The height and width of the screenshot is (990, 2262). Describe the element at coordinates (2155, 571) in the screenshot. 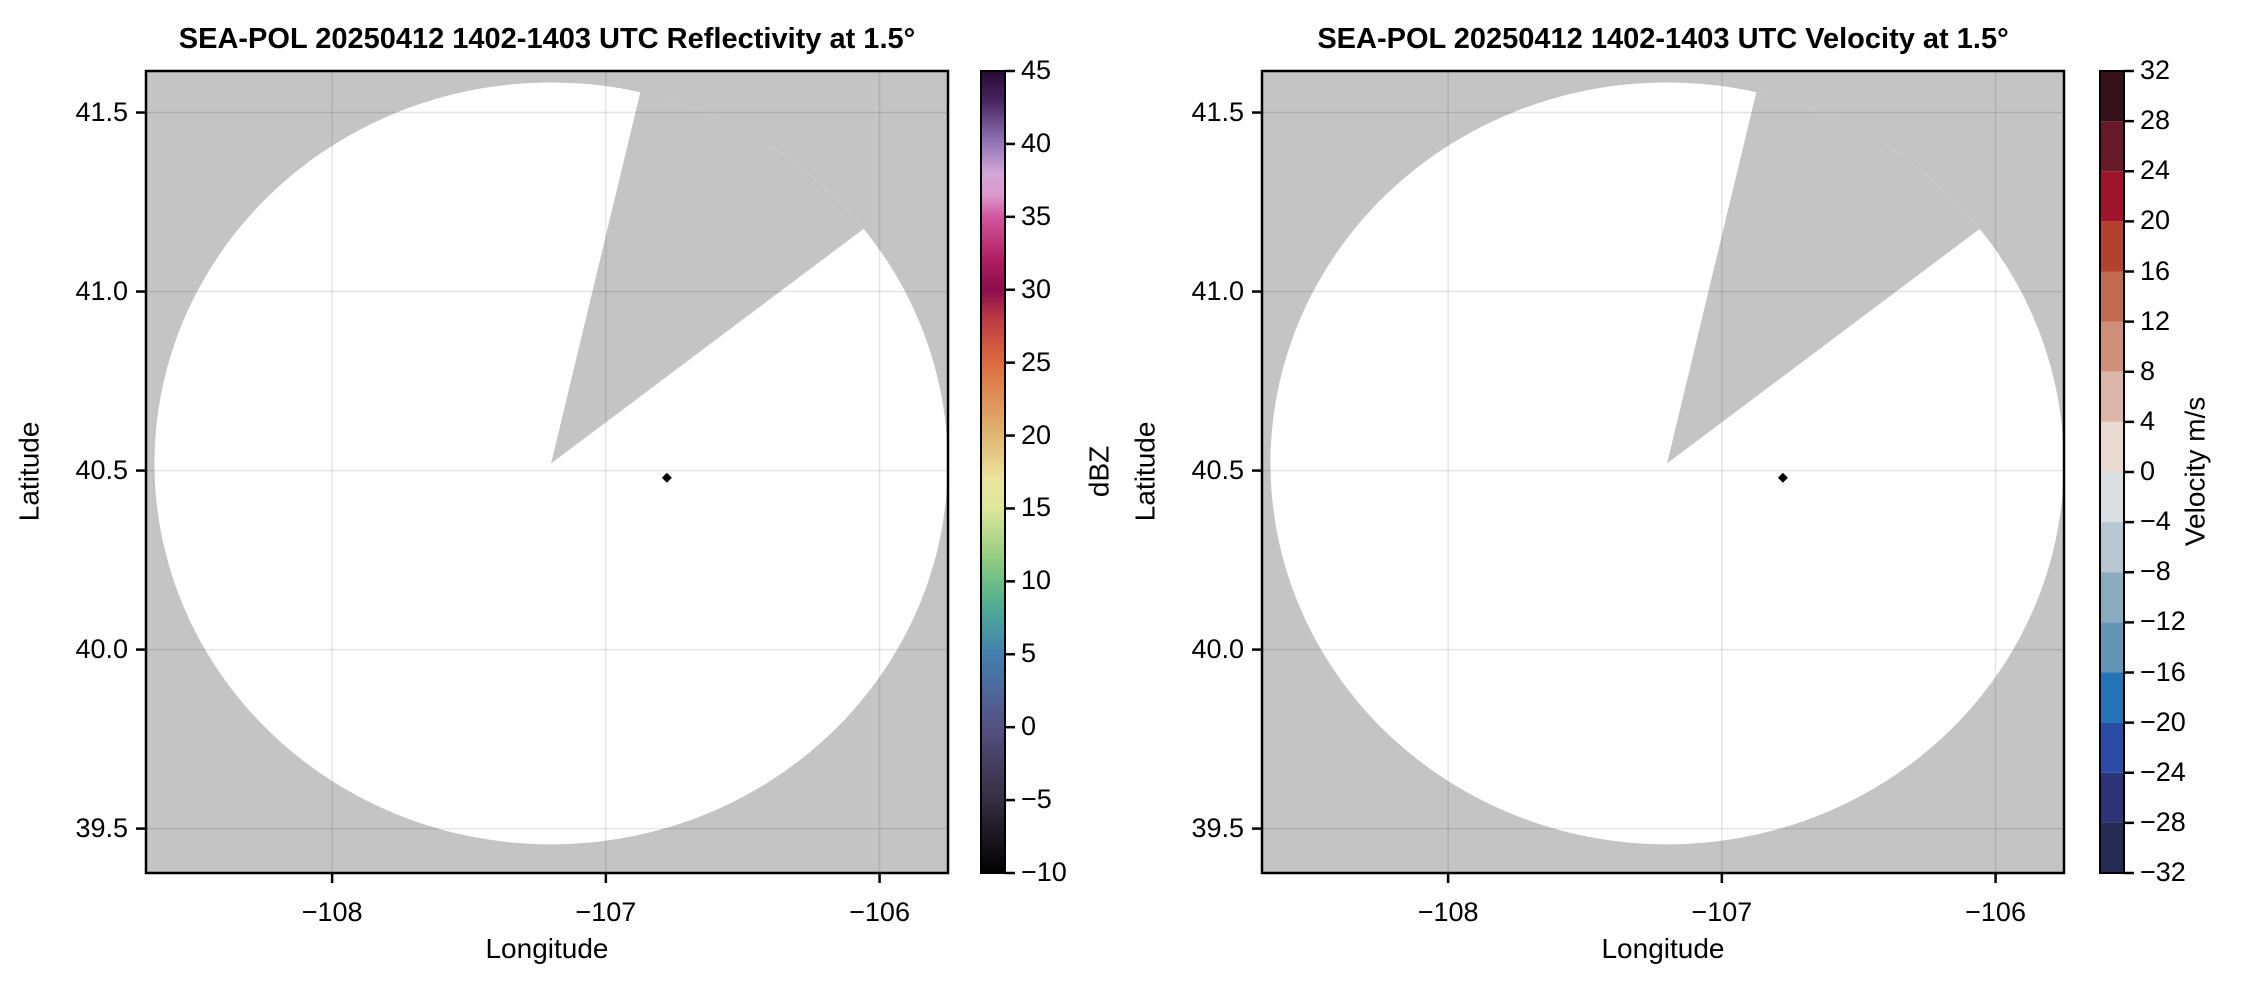

I see `colorbar-tick-label: −8` at that location.